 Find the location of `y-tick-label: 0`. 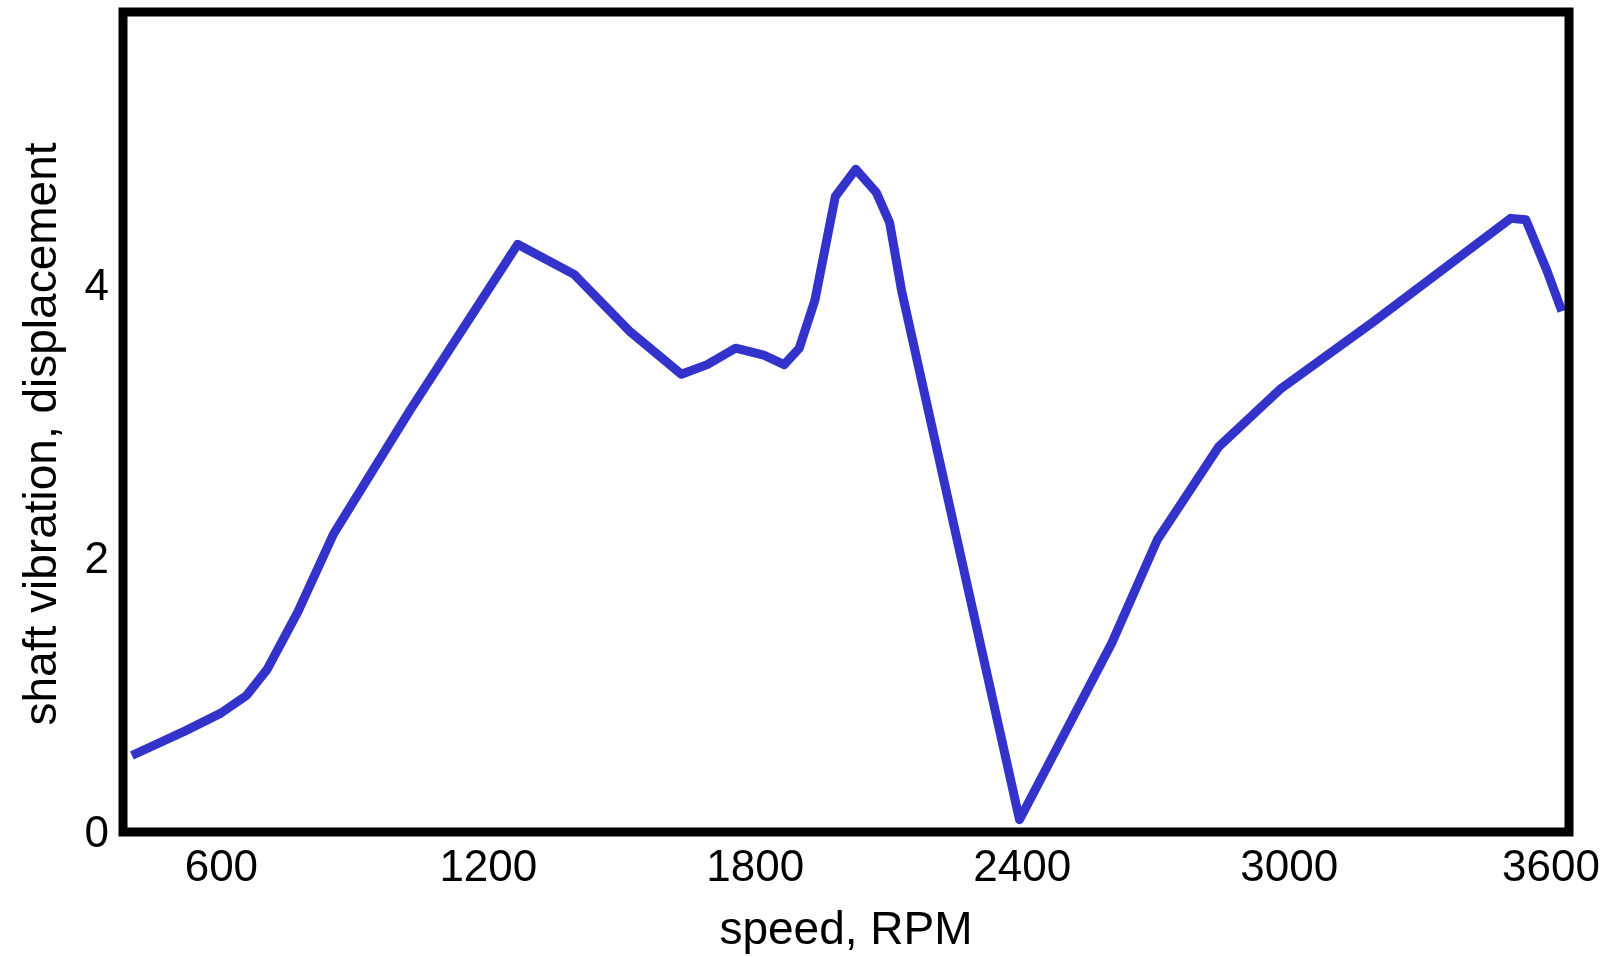

y-tick-label: 0 is located at coordinates (96, 831).